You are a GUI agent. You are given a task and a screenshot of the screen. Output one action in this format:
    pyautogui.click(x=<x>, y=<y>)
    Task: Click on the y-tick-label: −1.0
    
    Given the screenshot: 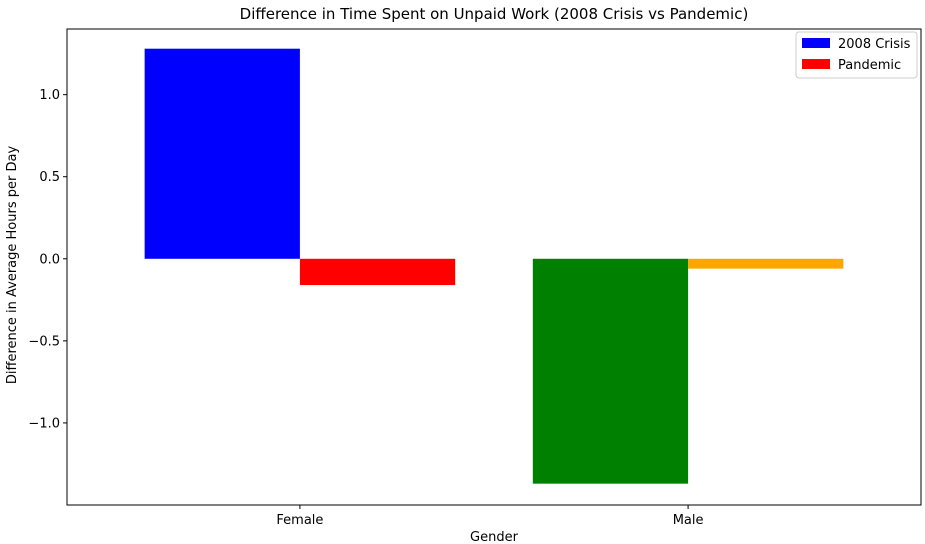 What is the action you would take?
    pyautogui.click(x=44, y=423)
    